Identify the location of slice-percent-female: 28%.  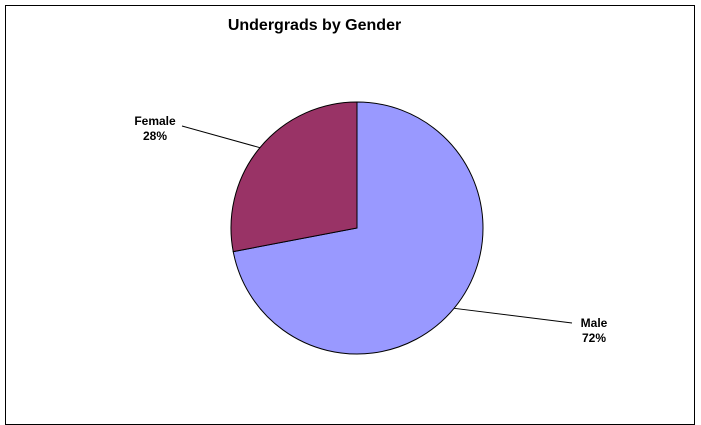
(155, 136).